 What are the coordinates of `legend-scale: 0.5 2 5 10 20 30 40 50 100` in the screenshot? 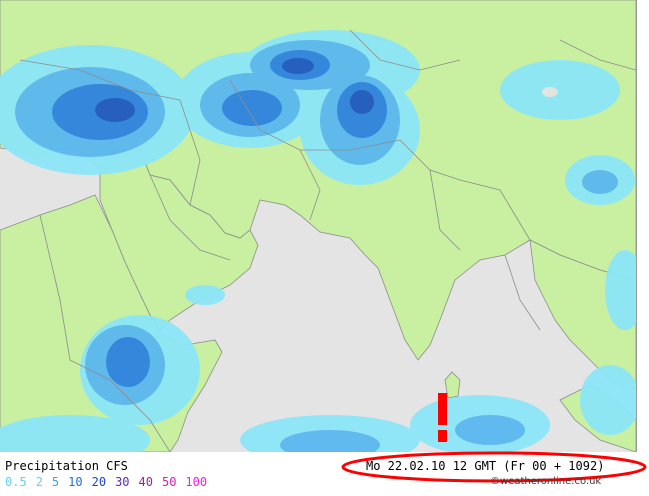 It's located at (106, 482).